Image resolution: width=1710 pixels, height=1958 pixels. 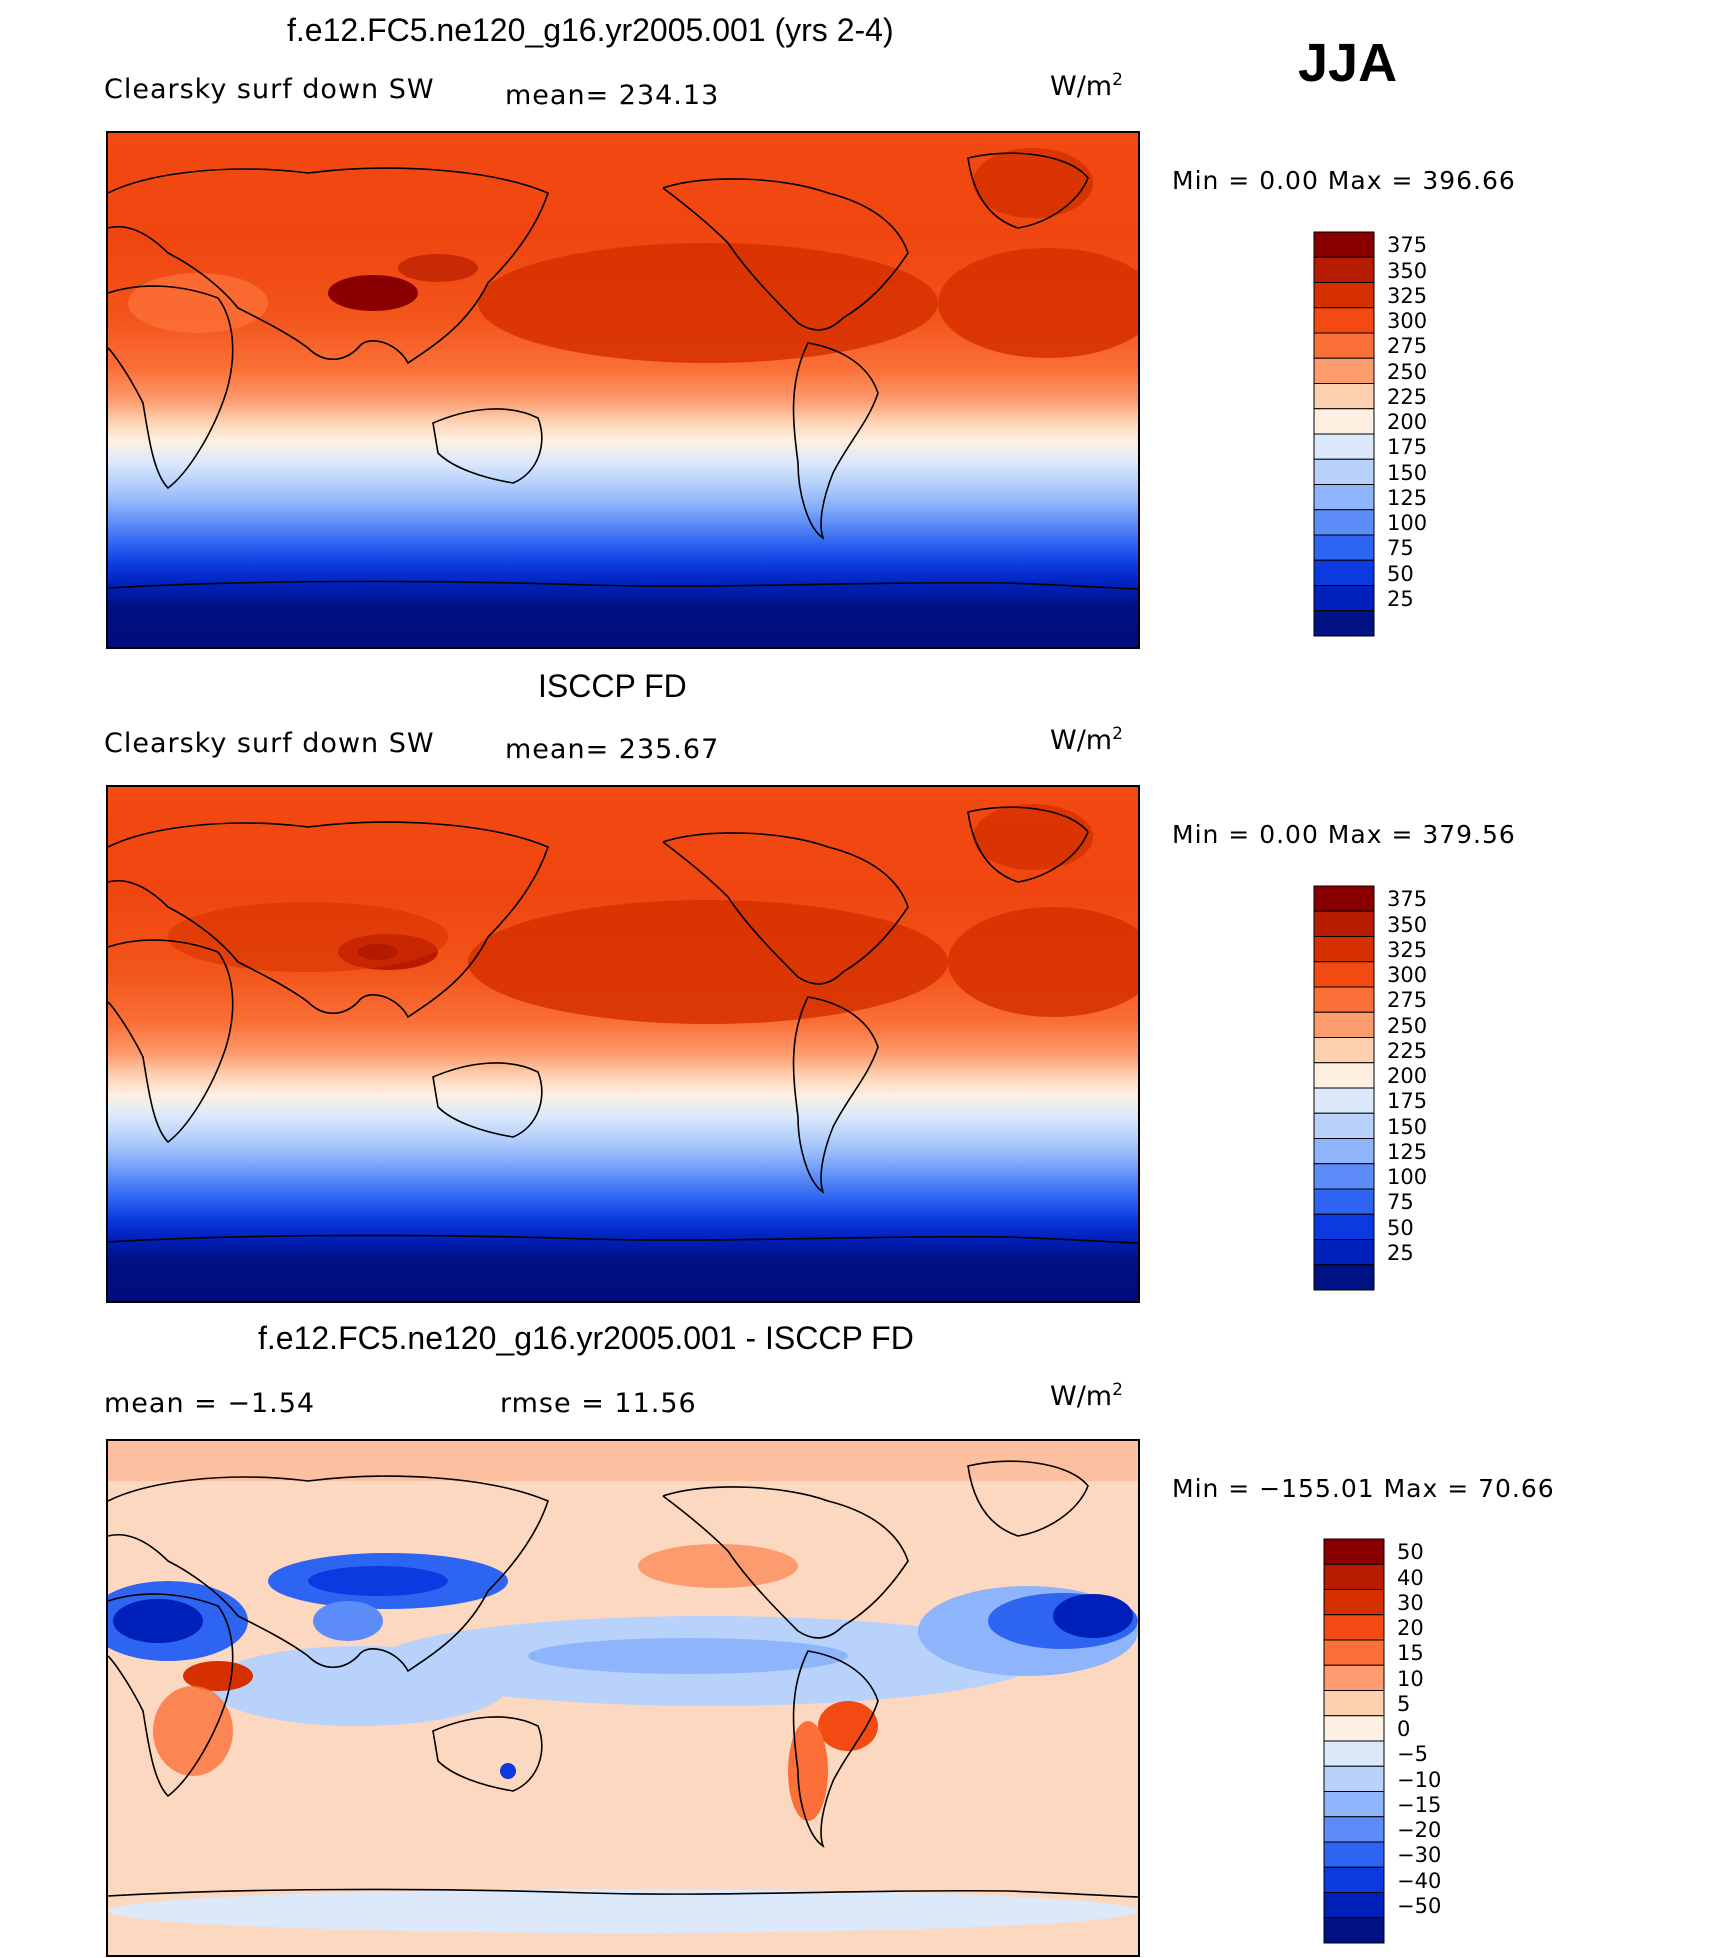 What do you see at coordinates (348, 1621) in the screenshot?
I see `india-negative` at bounding box center [348, 1621].